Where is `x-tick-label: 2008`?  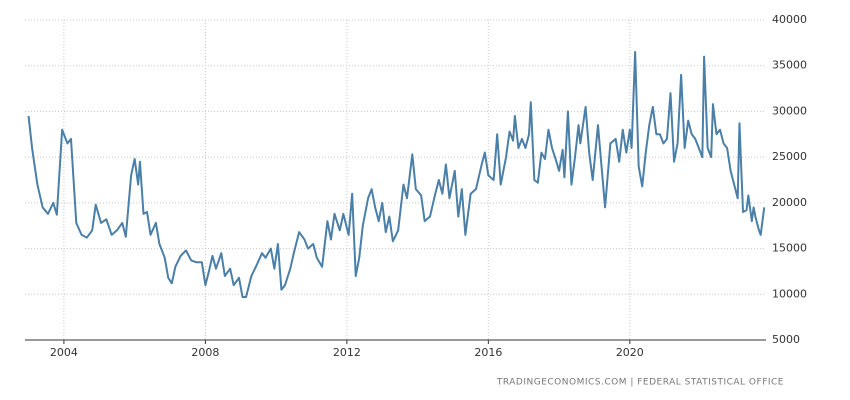
x-tick-label: 2008 is located at coordinates (205, 352).